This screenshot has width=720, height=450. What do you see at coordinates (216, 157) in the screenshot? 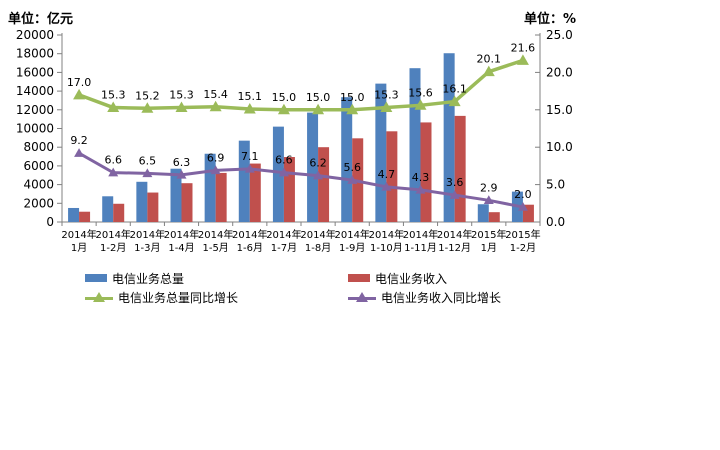
I see `data-label-1-4: 6.9` at bounding box center [216, 157].